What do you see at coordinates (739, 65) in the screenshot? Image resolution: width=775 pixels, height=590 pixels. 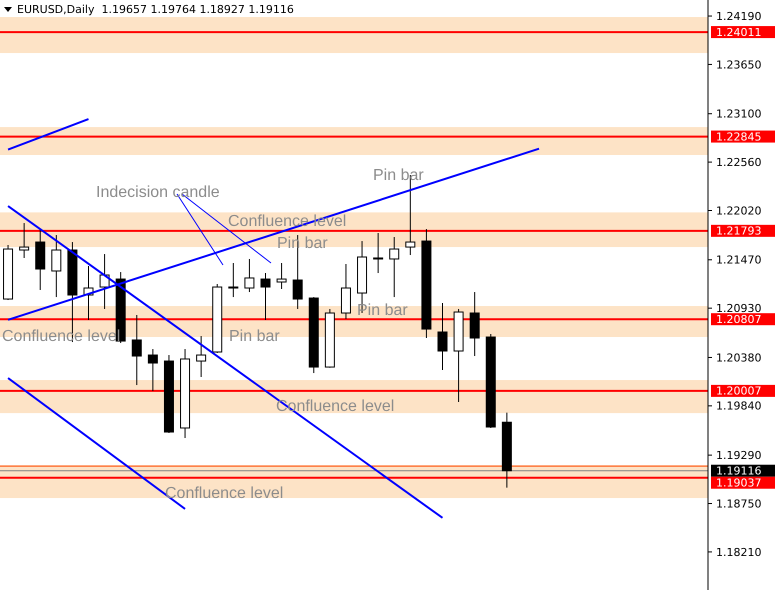 I see `y-tick-label: 1.23650` at bounding box center [739, 65].